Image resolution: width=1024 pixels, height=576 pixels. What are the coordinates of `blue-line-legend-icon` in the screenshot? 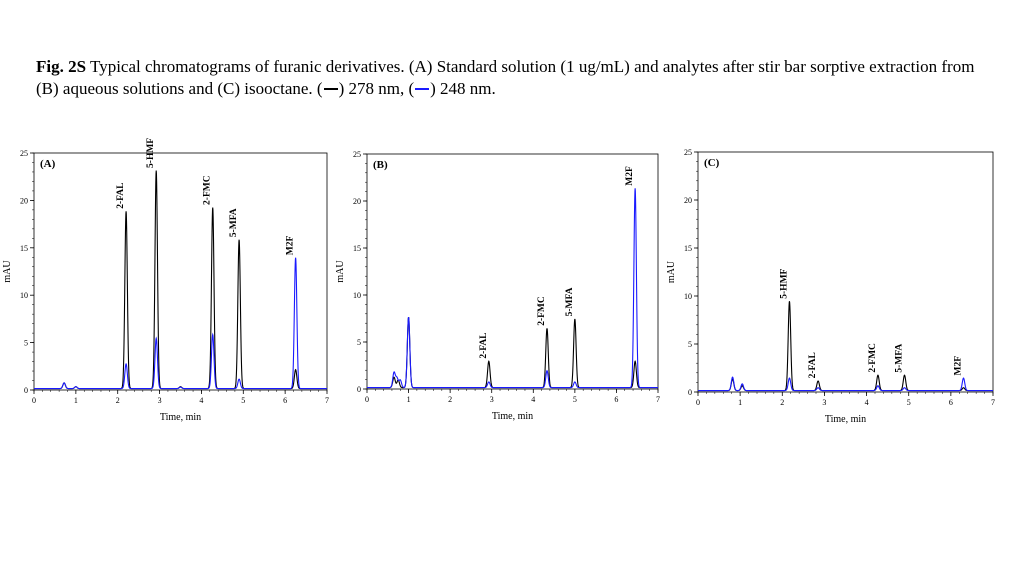 It's located at (422, 89).